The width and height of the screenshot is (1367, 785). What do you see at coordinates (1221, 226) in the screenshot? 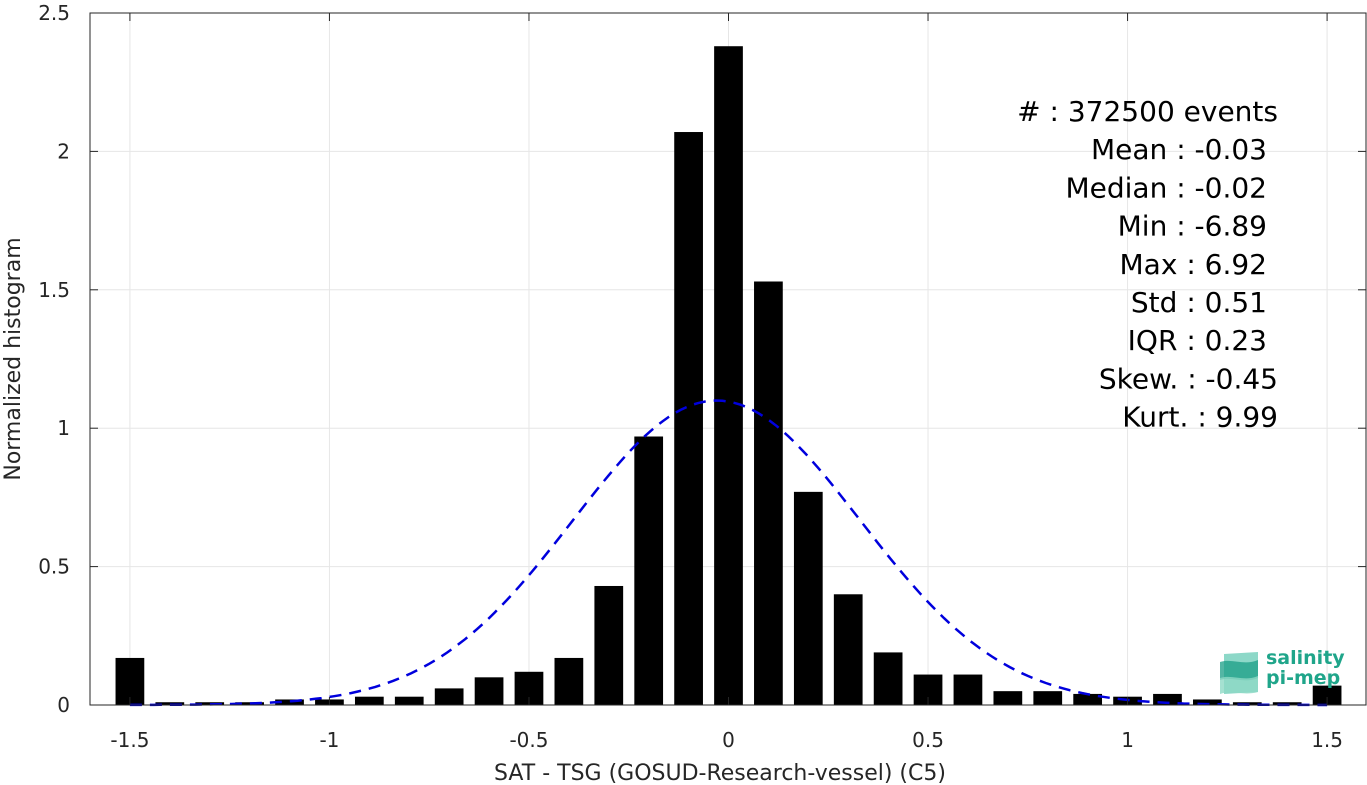
I see `stat-value: : -6.89` at bounding box center [1221, 226].